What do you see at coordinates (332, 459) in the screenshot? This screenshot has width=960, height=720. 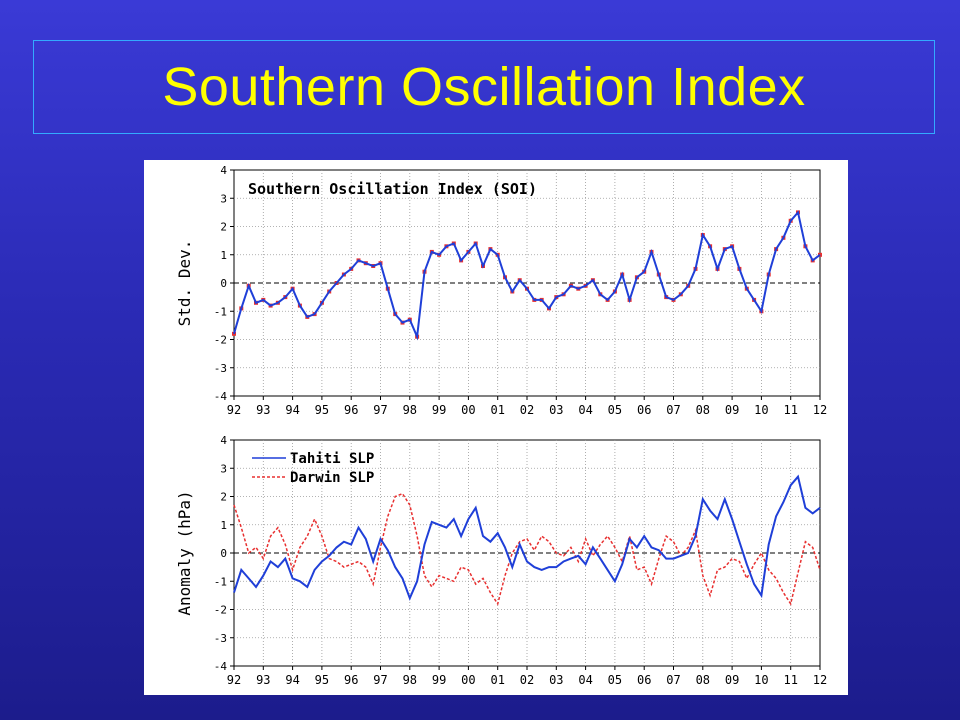 I see `legend-tahiti-label: Tahiti SLP` at bounding box center [332, 459].